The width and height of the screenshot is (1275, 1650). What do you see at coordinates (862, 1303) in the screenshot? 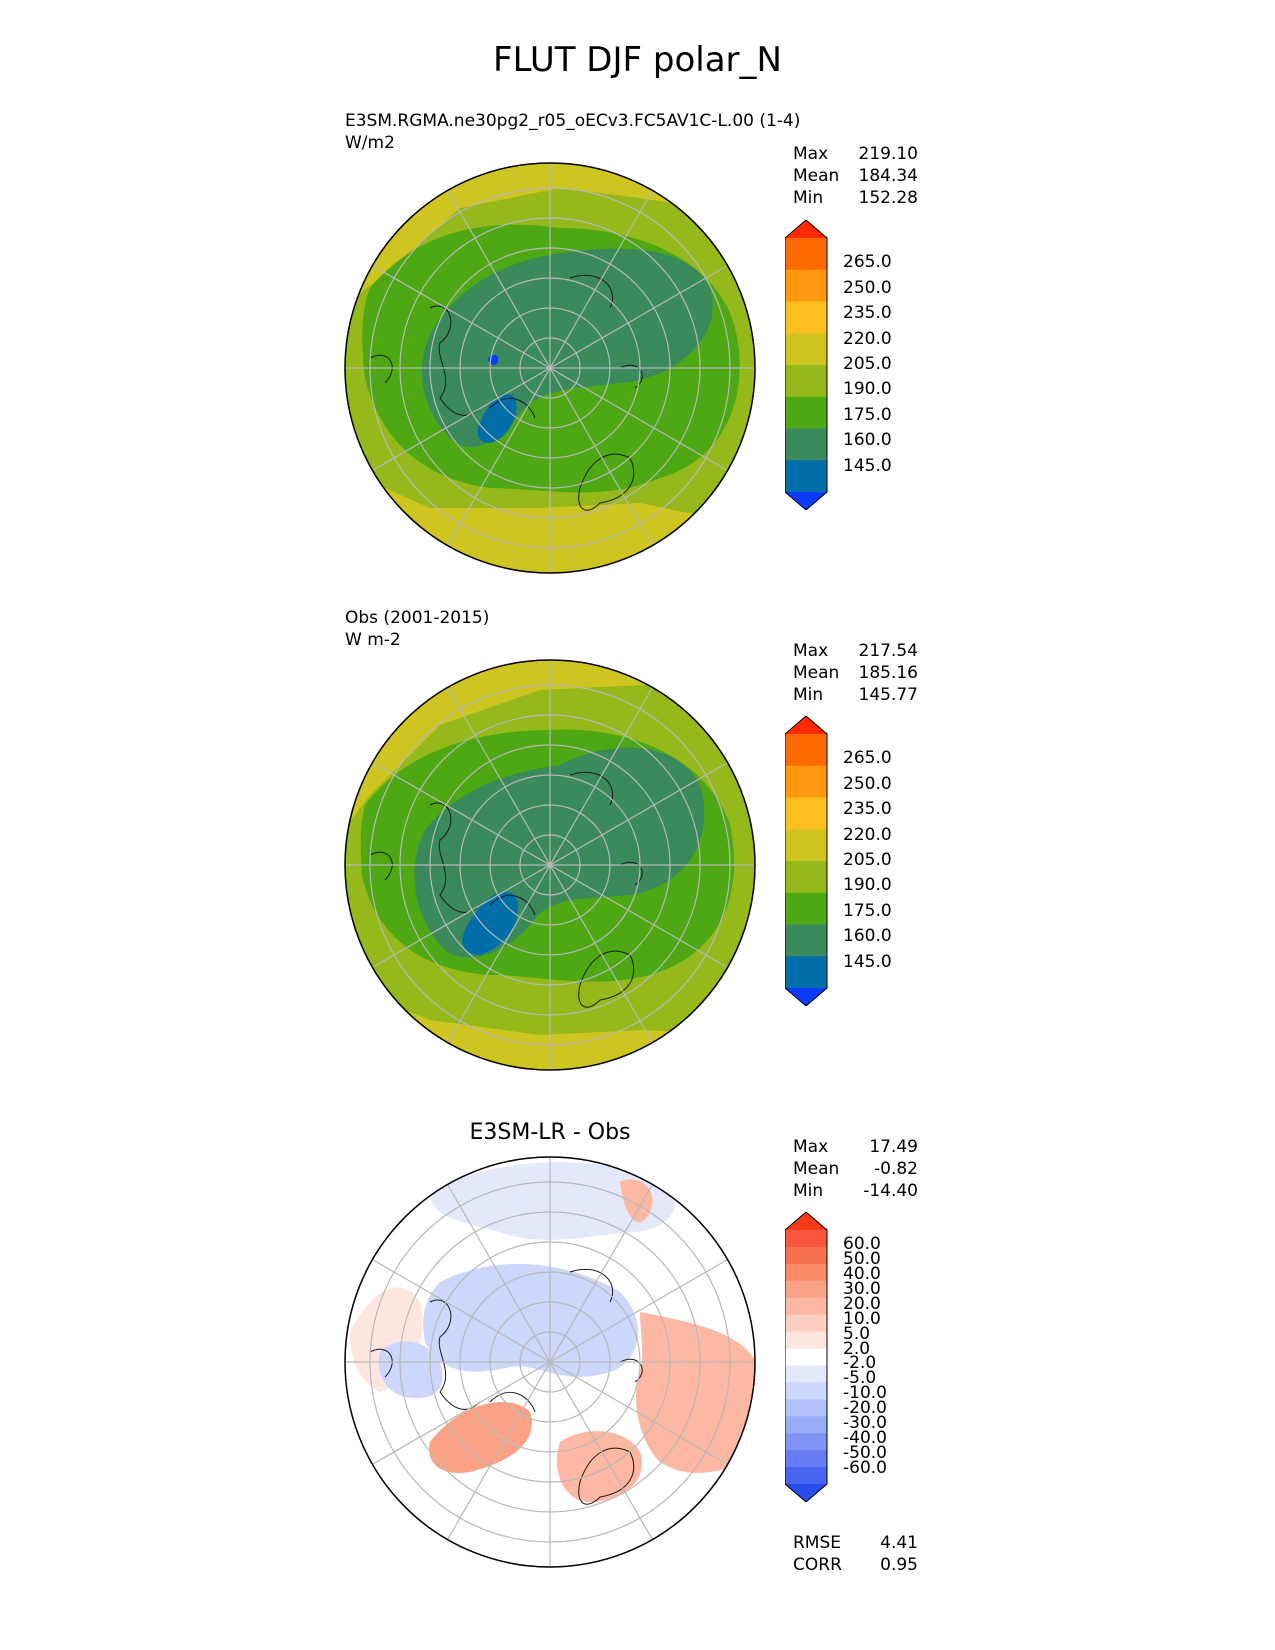
I see `colorbar-tick-label: 20.0` at bounding box center [862, 1303].